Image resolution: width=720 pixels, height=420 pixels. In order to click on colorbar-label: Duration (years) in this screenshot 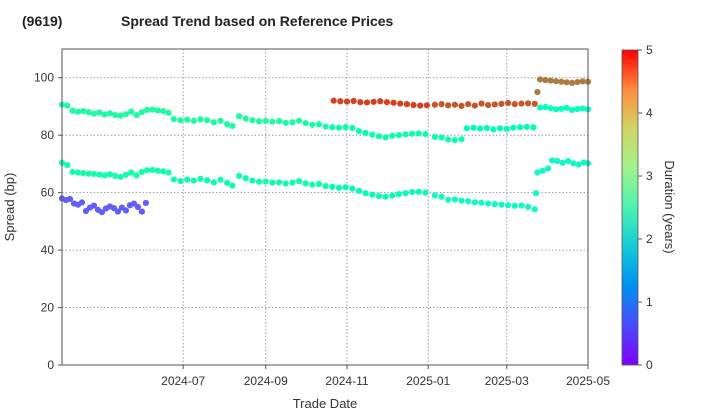, I will do `click(669, 206)`.